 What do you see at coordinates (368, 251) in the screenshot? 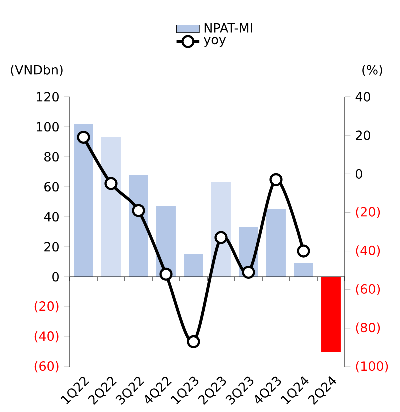
I see `y2-tick-label: (40)` at bounding box center [368, 251].